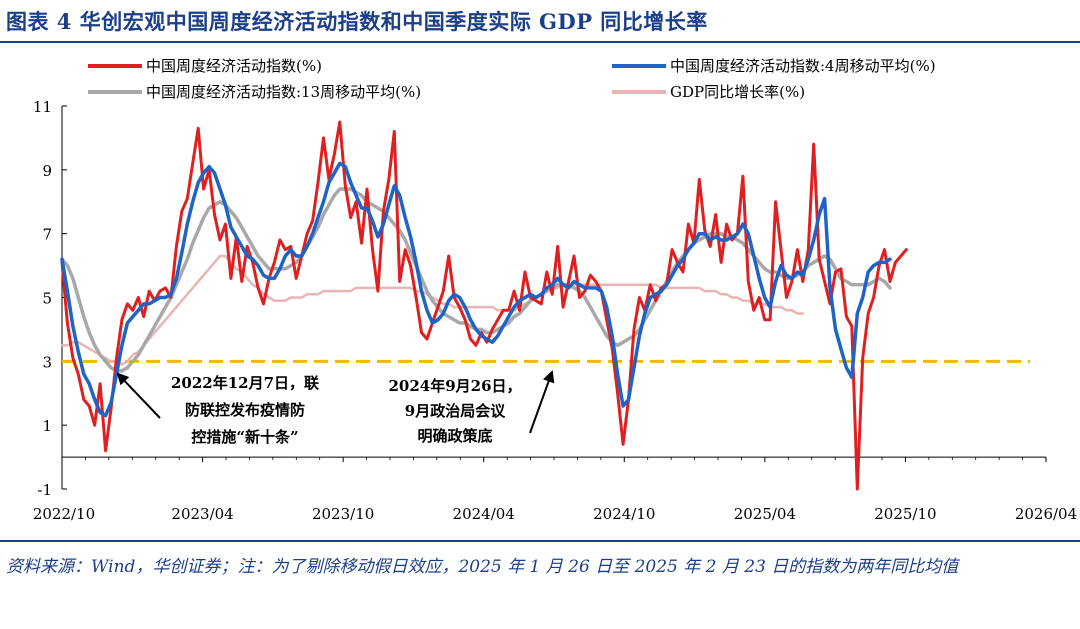  I want to click on annotation-2-line: 9月政治局会议, so click(455, 411).